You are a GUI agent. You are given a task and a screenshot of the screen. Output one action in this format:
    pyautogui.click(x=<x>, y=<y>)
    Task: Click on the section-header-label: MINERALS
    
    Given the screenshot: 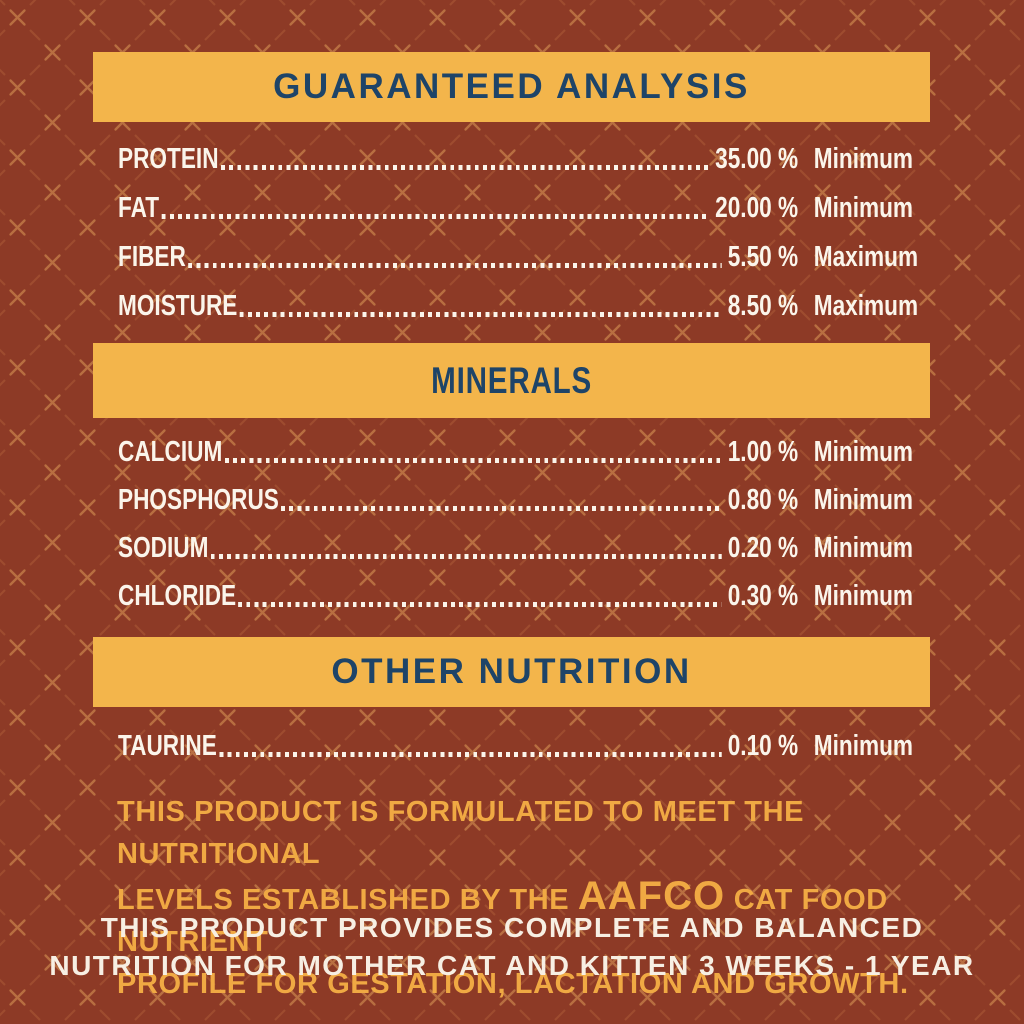 What is the action you would take?
    pyautogui.click(x=511, y=380)
    